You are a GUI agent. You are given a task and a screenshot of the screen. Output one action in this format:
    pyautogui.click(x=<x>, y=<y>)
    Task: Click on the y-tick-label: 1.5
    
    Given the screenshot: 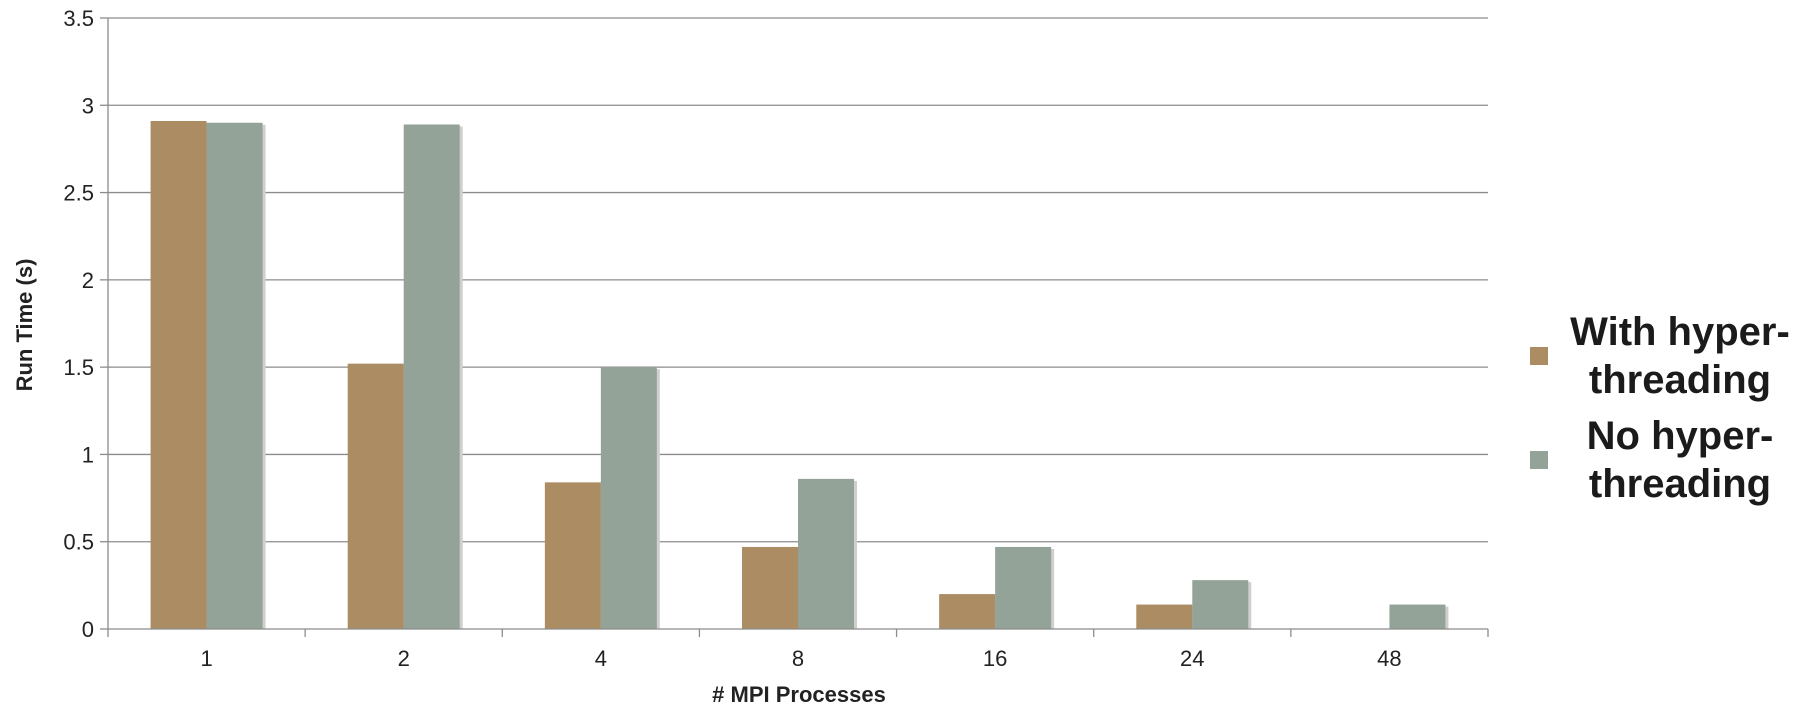 What is the action you would take?
    pyautogui.click(x=78, y=367)
    